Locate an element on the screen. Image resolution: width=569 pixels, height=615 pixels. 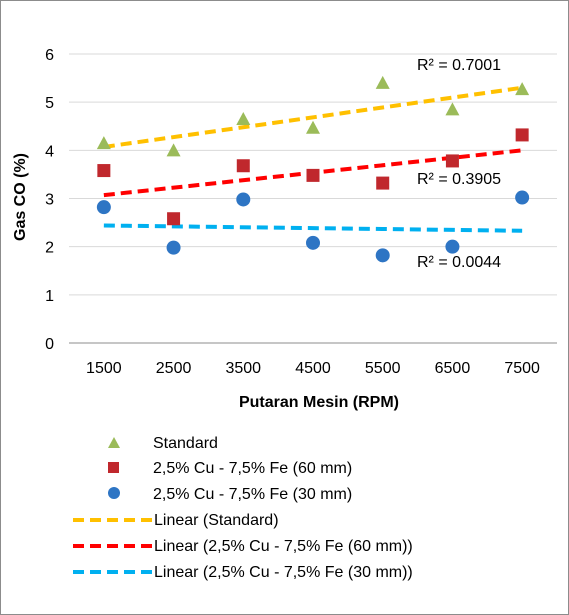
legend-item-linear-60mm: Linear (2,5% Cu - 7,5% Fe (60 mm)) is located at coordinates (243, 546).